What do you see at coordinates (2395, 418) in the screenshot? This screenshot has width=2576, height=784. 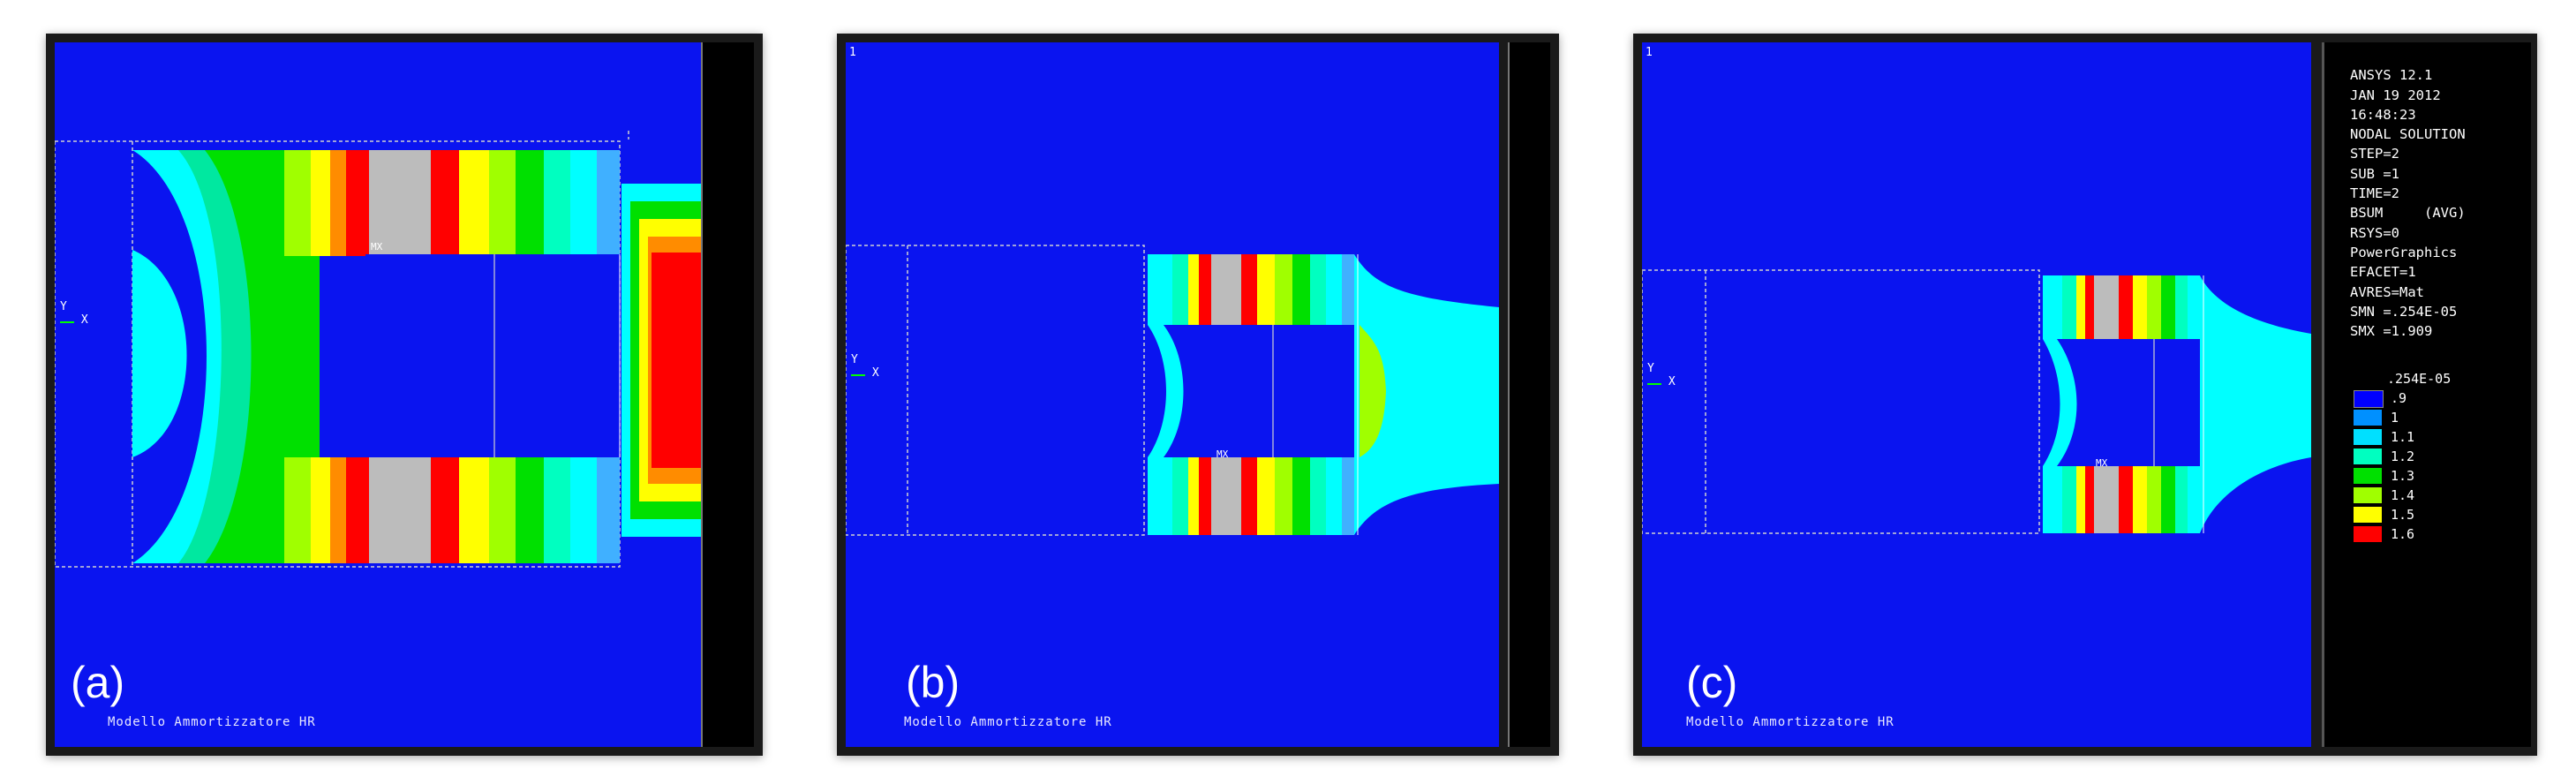 I see `legend-label: 1` at bounding box center [2395, 418].